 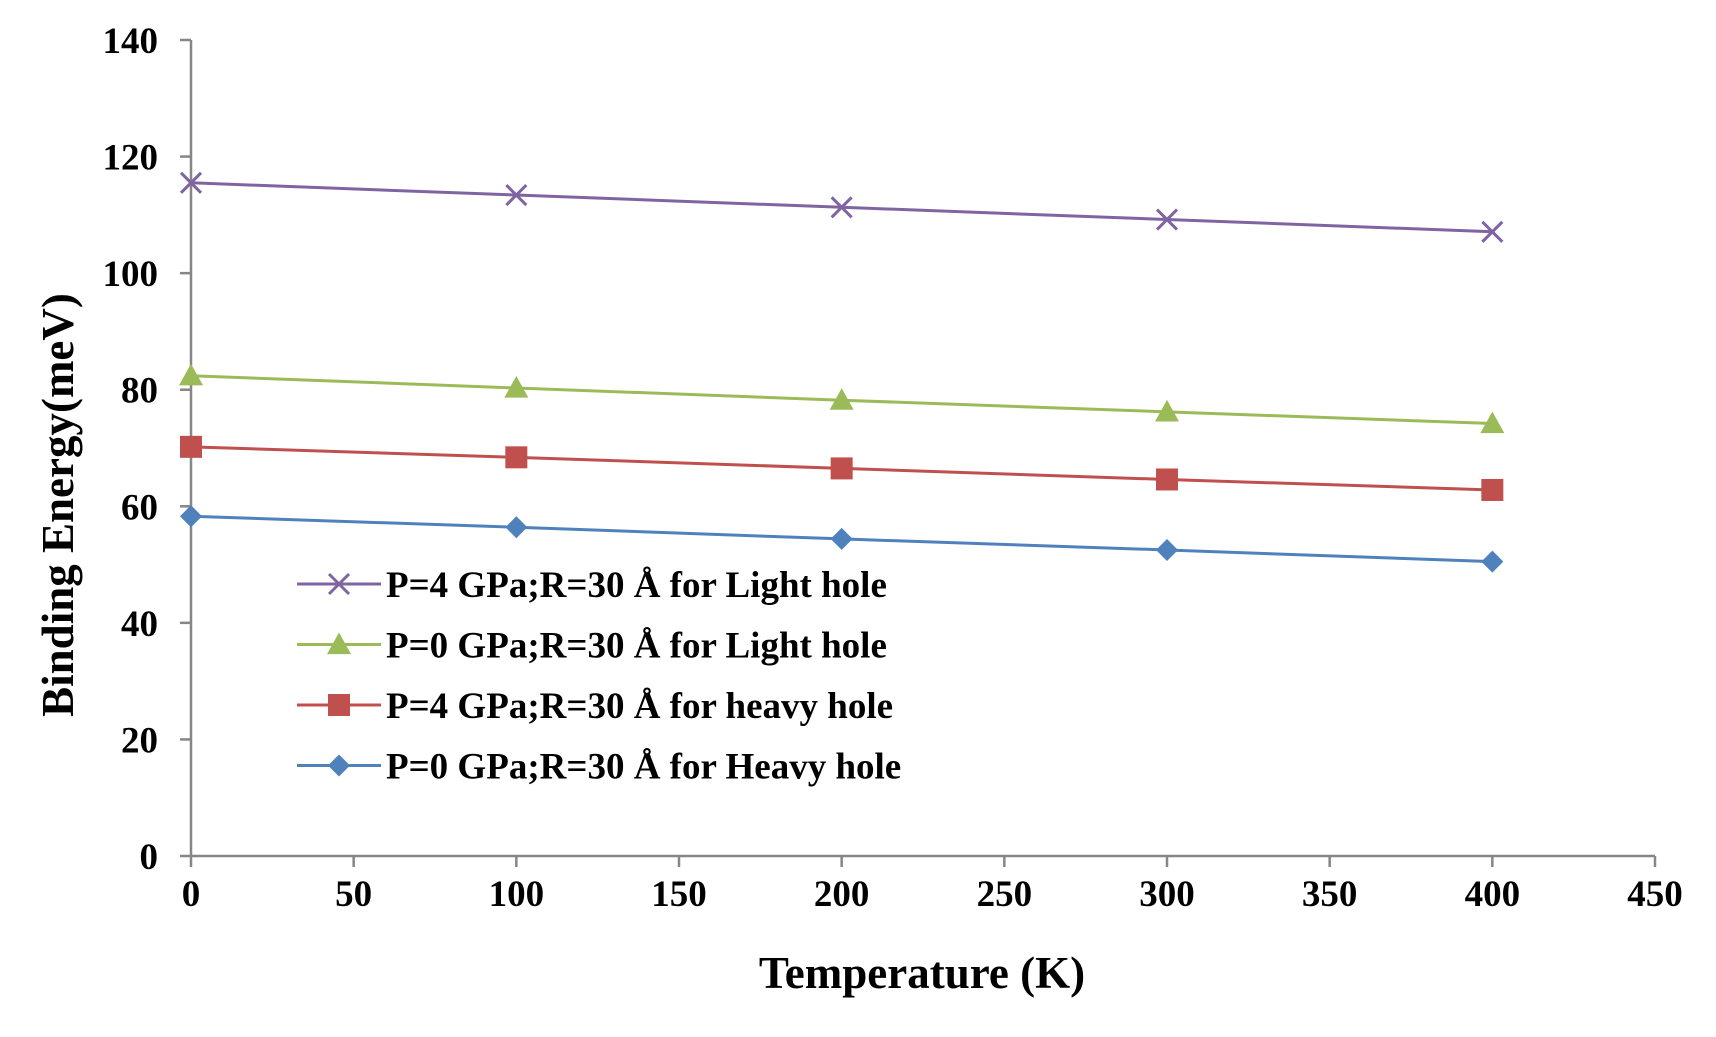 What do you see at coordinates (1493, 894) in the screenshot?
I see `x-tick-label: 400` at bounding box center [1493, 894].